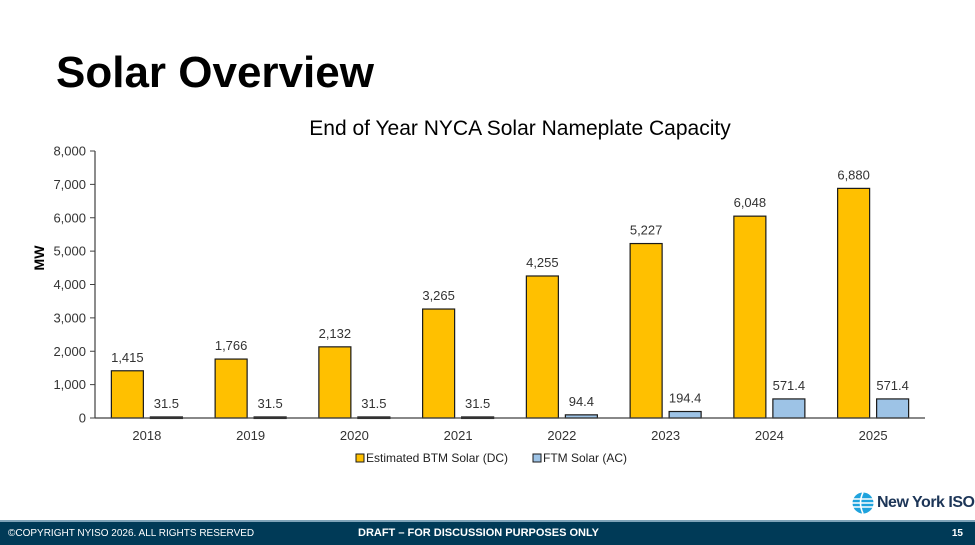 This screenshot has height=545, width=975. What do you see at coordinates (360, 458) in the screenshot?
I see `legend-swatch-btm` at bounding box center [360, 458].